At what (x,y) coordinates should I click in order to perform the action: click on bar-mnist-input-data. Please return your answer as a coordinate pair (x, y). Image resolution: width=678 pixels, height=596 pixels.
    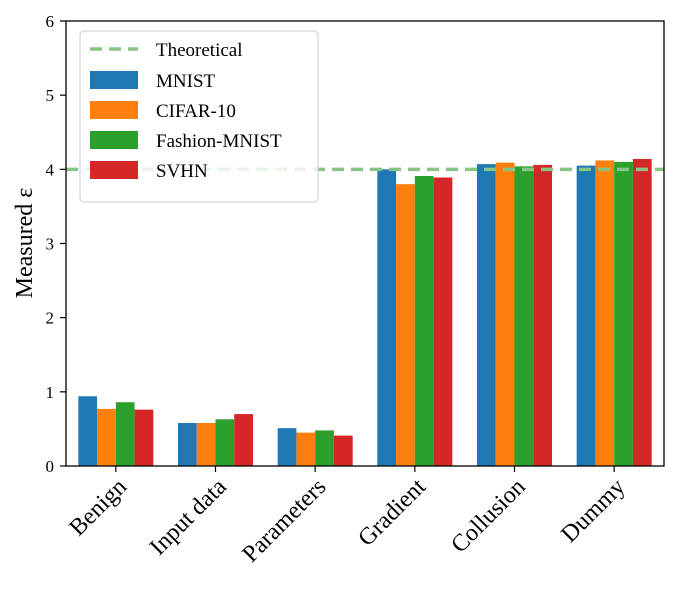
    Looking at the image, I should click on (187, 444).